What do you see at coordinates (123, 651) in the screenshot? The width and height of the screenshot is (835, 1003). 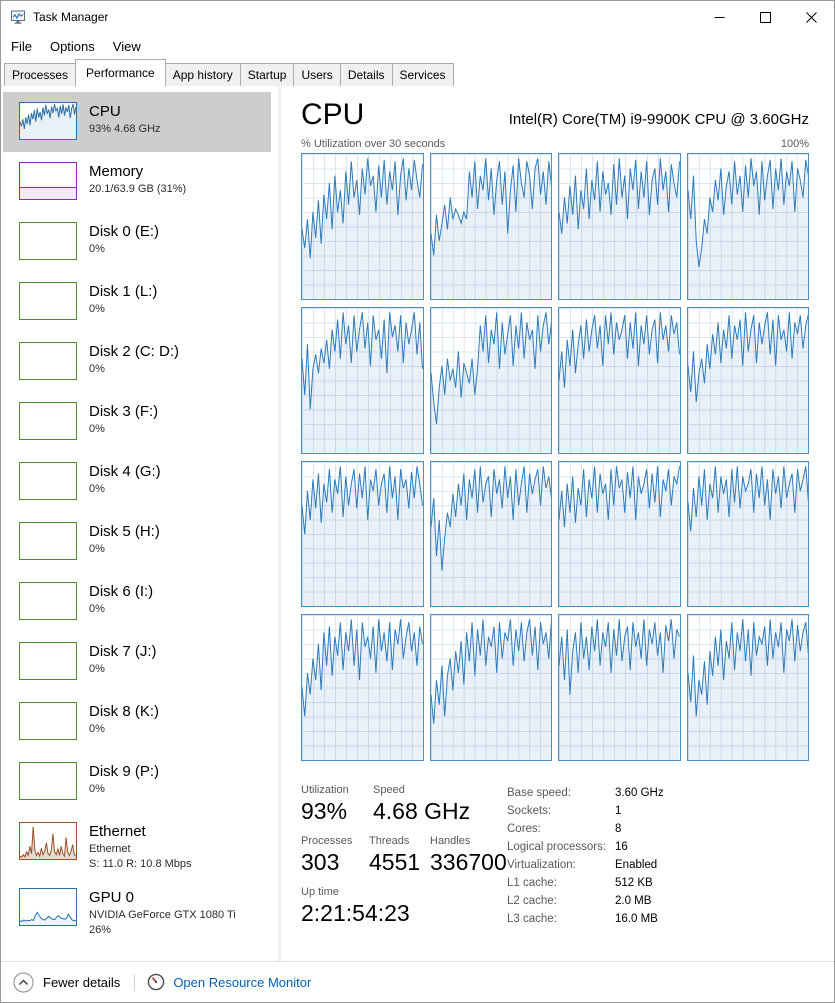 I see `disk-7-title: Disk 7 (J:)` at bounding box center [123, 651].